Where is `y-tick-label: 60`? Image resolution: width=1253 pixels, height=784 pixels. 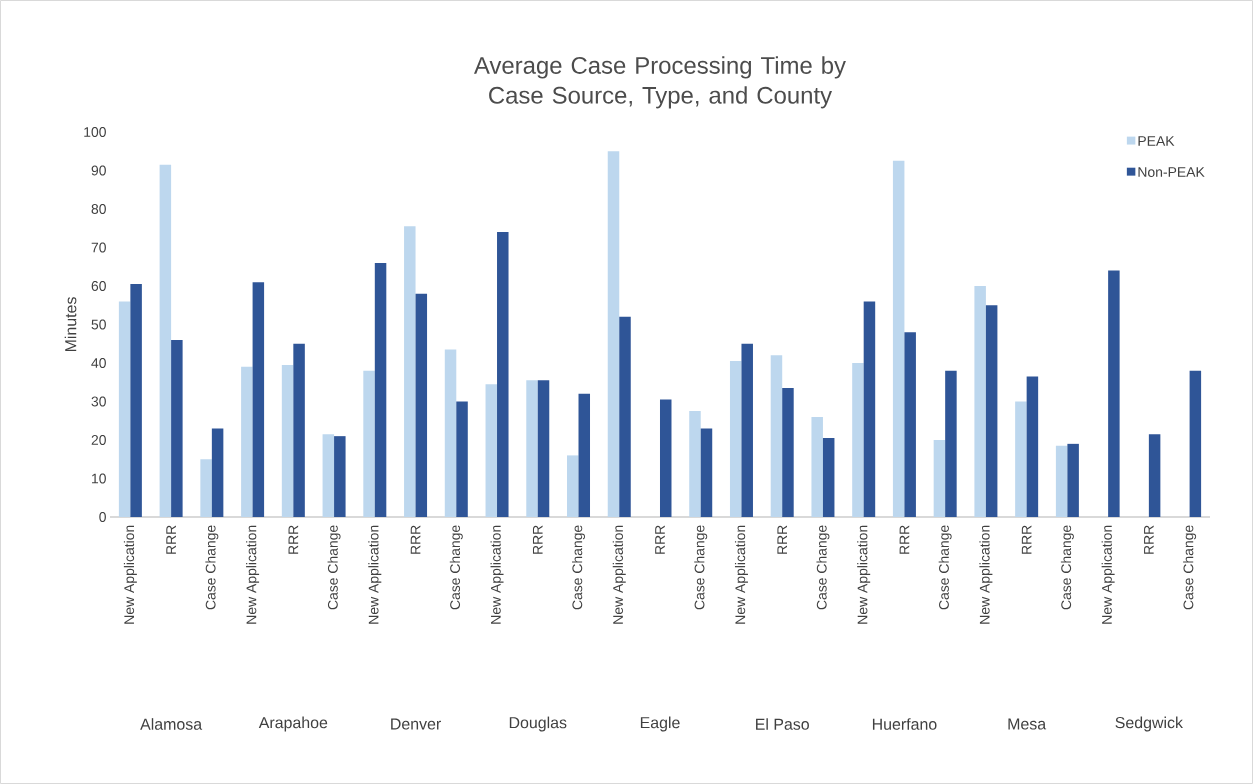 y-tick-label: 60 is located at coordinates (98, 286).